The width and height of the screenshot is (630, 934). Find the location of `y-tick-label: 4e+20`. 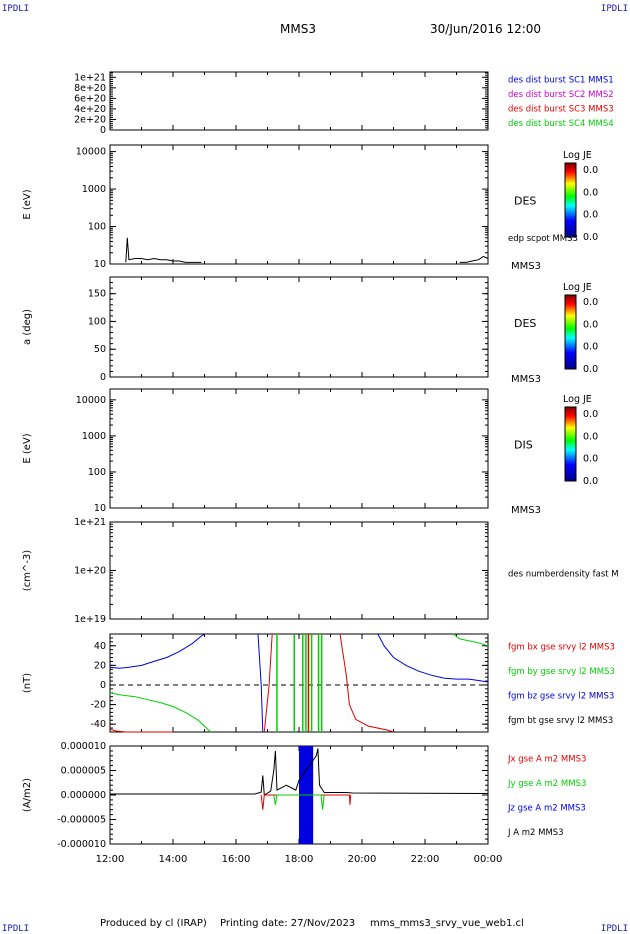

y-tick-label: 4e+20 is located at coordinates (90, 109).